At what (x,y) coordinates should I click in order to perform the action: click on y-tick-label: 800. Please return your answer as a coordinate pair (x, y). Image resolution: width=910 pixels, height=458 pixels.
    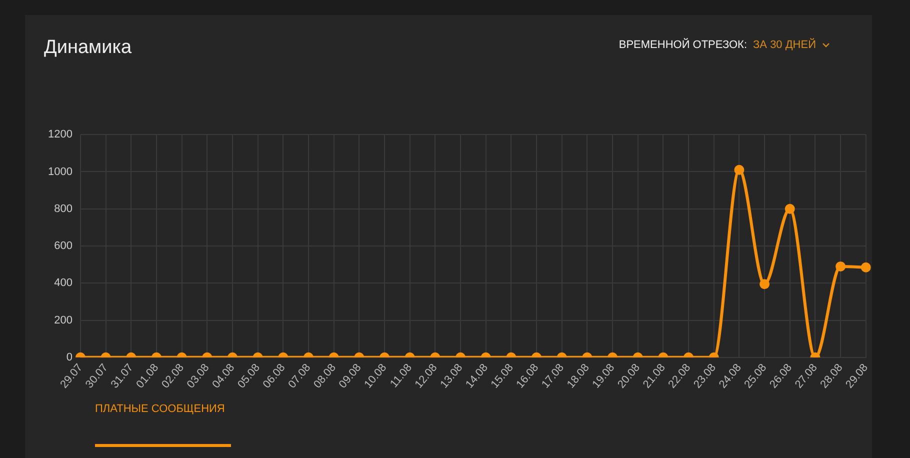
    Looking at the image, I should click on (63, 208).